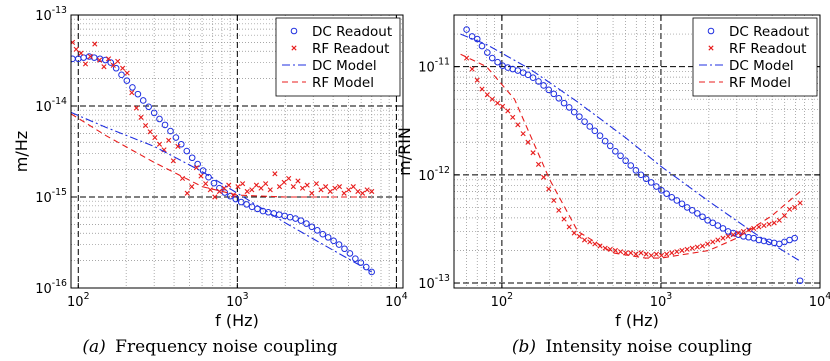 Image resolution: width=830 pixels, height=361 pixels. What do you see at coordinates (51, 287) in the screenshot?
I see `y-tick-label: 10-16` at bounding box center [51, 287].